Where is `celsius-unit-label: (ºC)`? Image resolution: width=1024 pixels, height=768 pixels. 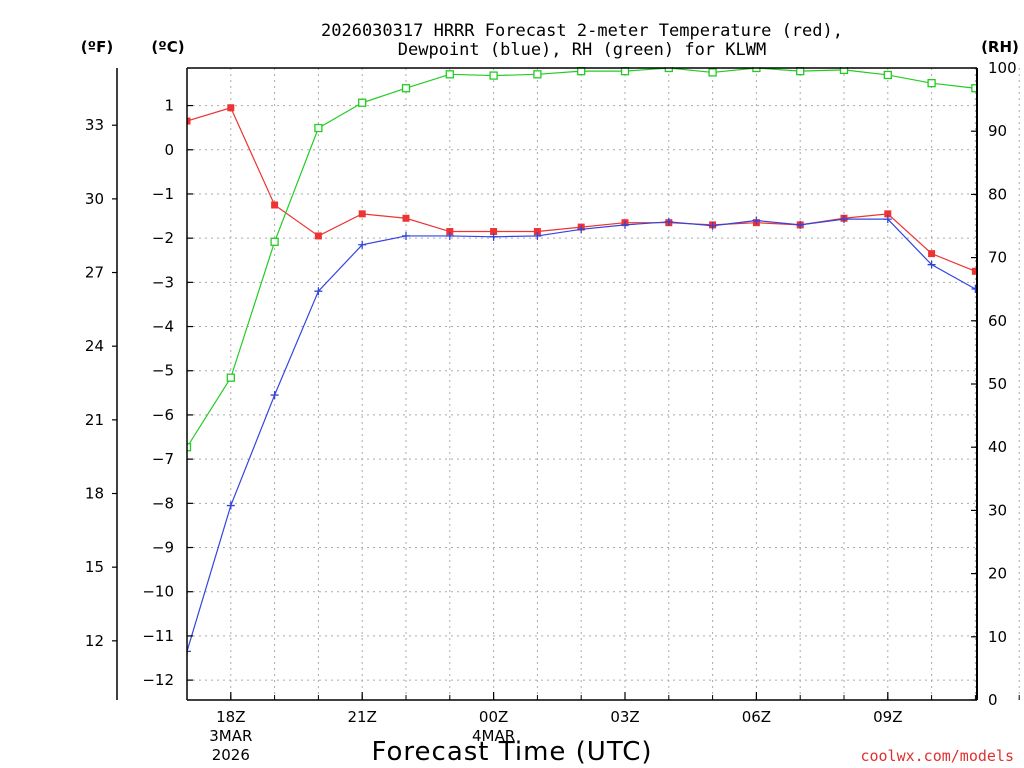 celsius-unit-label: (ºC) is located at coordinates (167, 47).